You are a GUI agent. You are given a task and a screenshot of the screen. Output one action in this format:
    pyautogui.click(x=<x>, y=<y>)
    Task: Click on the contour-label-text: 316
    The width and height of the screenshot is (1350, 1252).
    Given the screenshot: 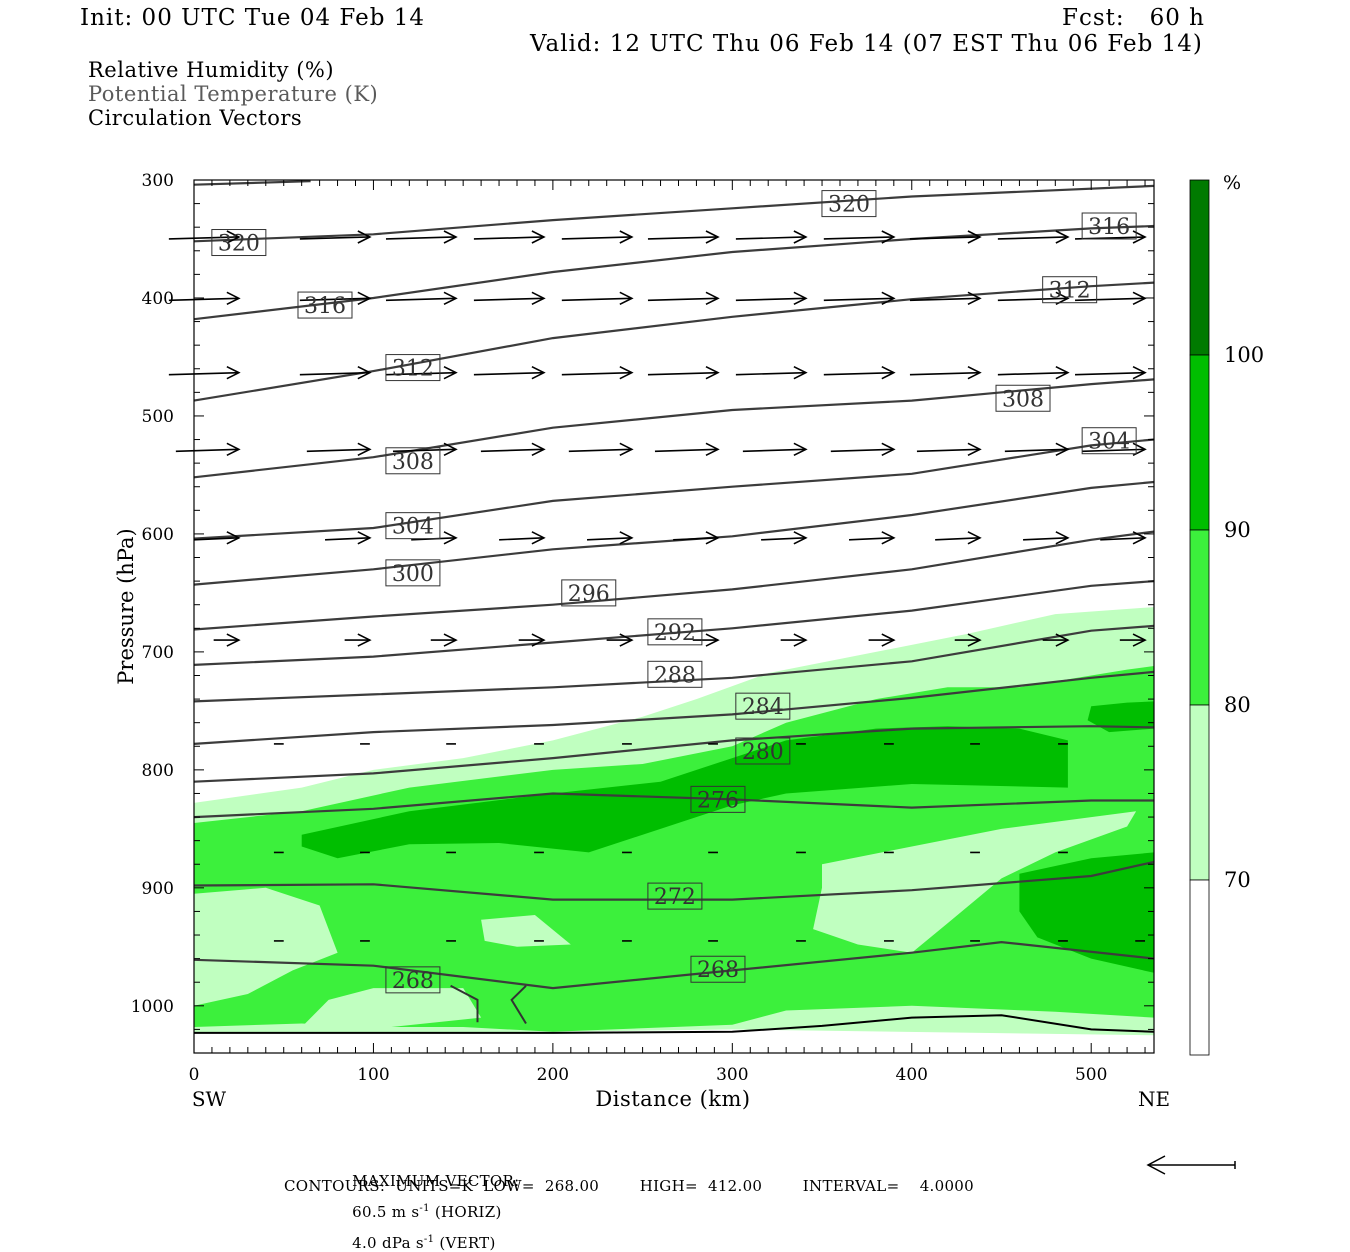 What is the action you would take?
    pyautogui.click(x=1109, y=227)
    